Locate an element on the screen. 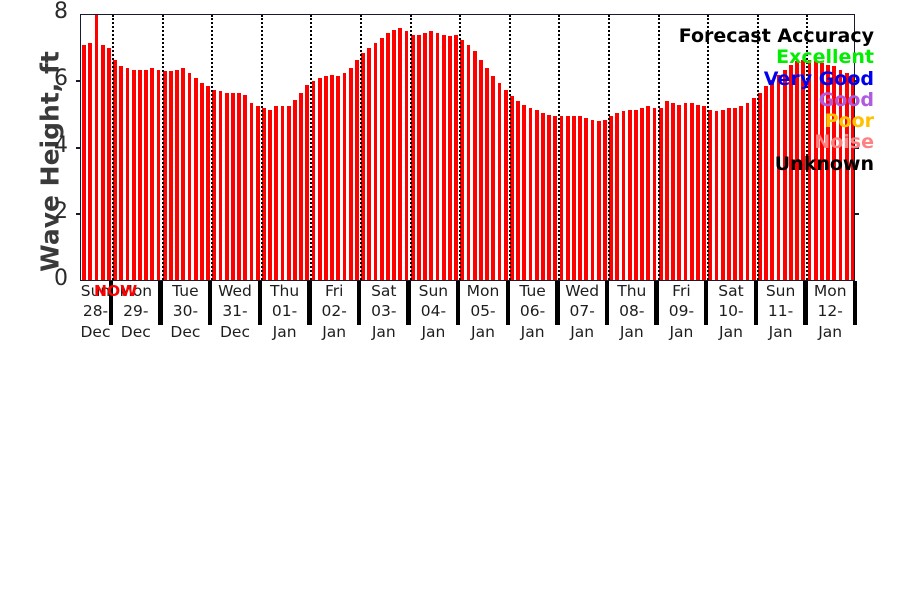 The width and height of the screenshot is (900, 600). day-date: 11-Jan is located at coordinates (780, 321).